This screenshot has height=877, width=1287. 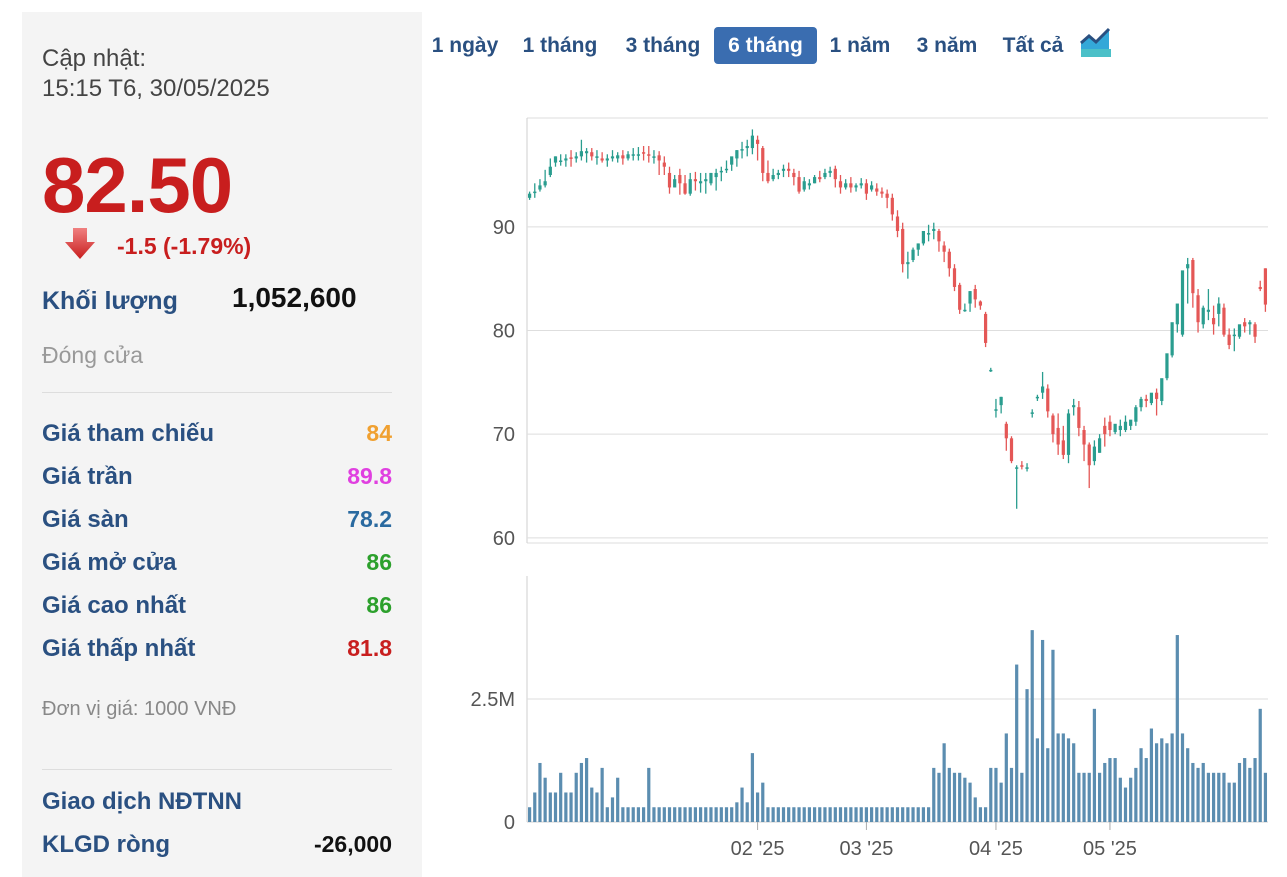 What do you see at coordinates (560, 45) in the screenshot?
I see `range-1-month: 1 tháng` at bounding box center [560, 45].